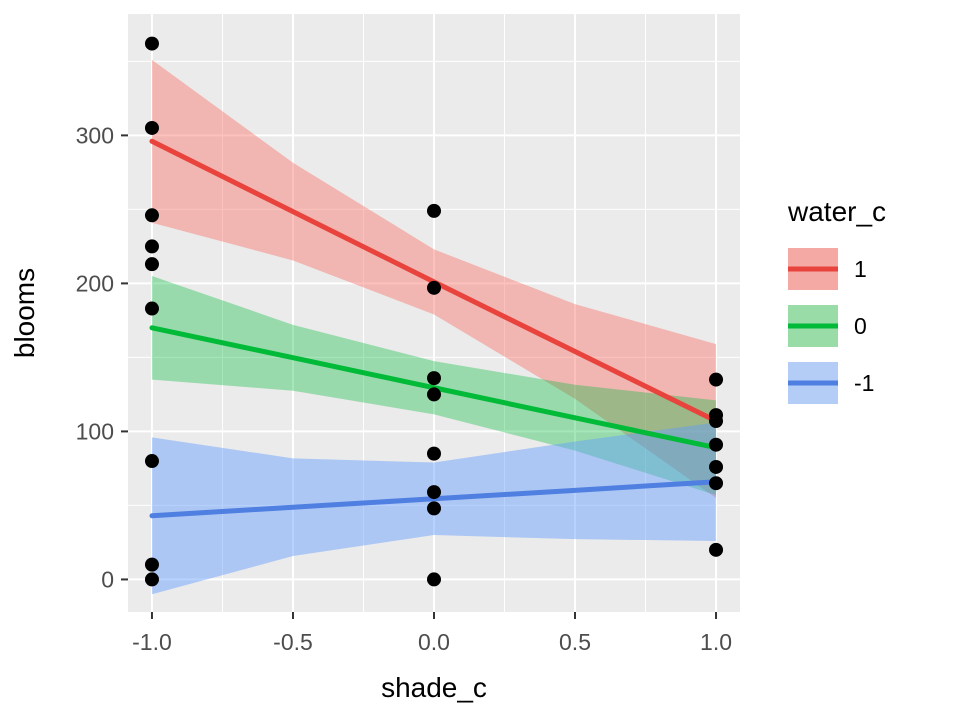  What do you see at coordinates (107, 579) in the screenshot?
I see `y-tick-label: 0` at bounding box center [107, 579].